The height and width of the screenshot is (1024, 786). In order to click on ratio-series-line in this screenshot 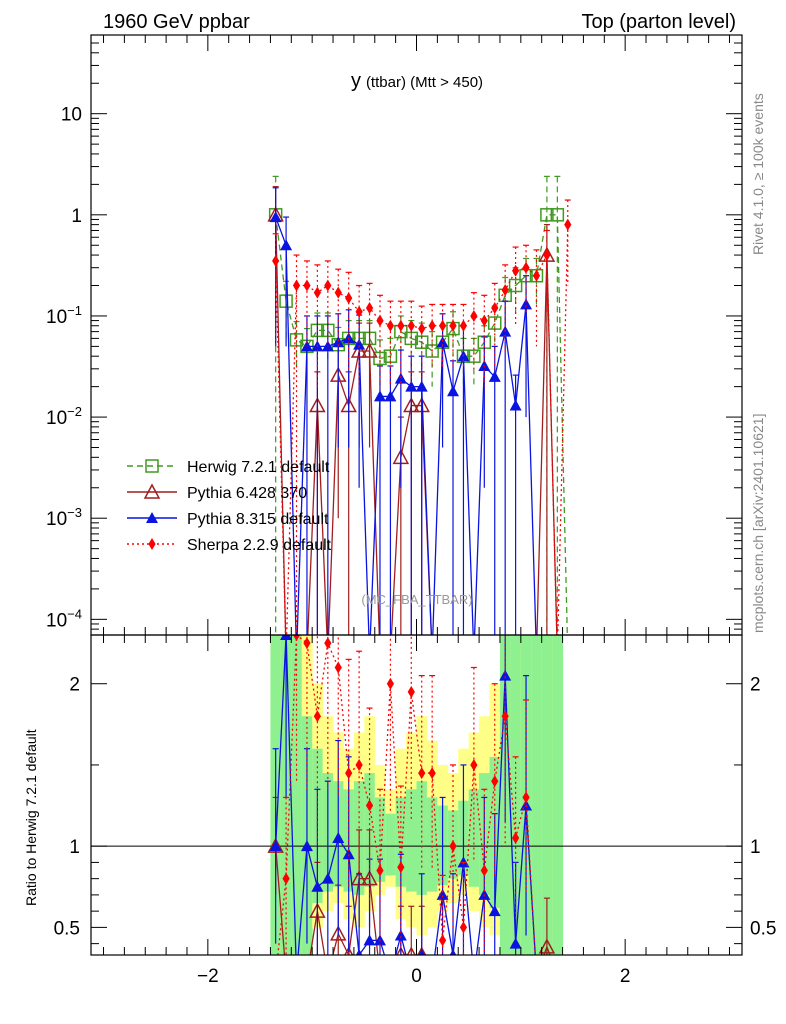, I will do `click(413, 900)`.